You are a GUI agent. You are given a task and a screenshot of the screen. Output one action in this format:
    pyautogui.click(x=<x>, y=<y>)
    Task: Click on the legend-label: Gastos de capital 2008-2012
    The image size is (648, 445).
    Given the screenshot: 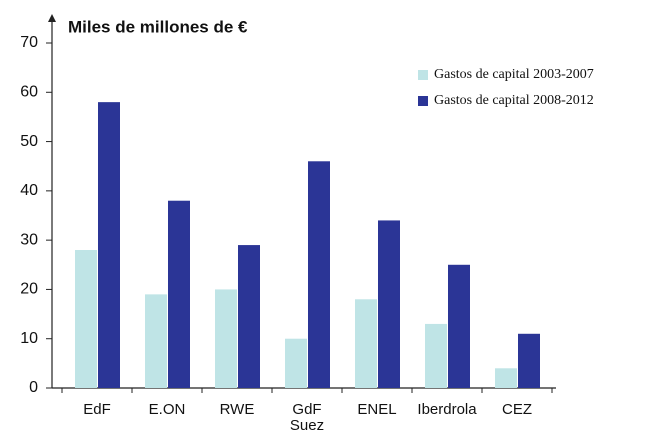 What is the action you would take?
    pyautogui.click(x=514, y=100)
    